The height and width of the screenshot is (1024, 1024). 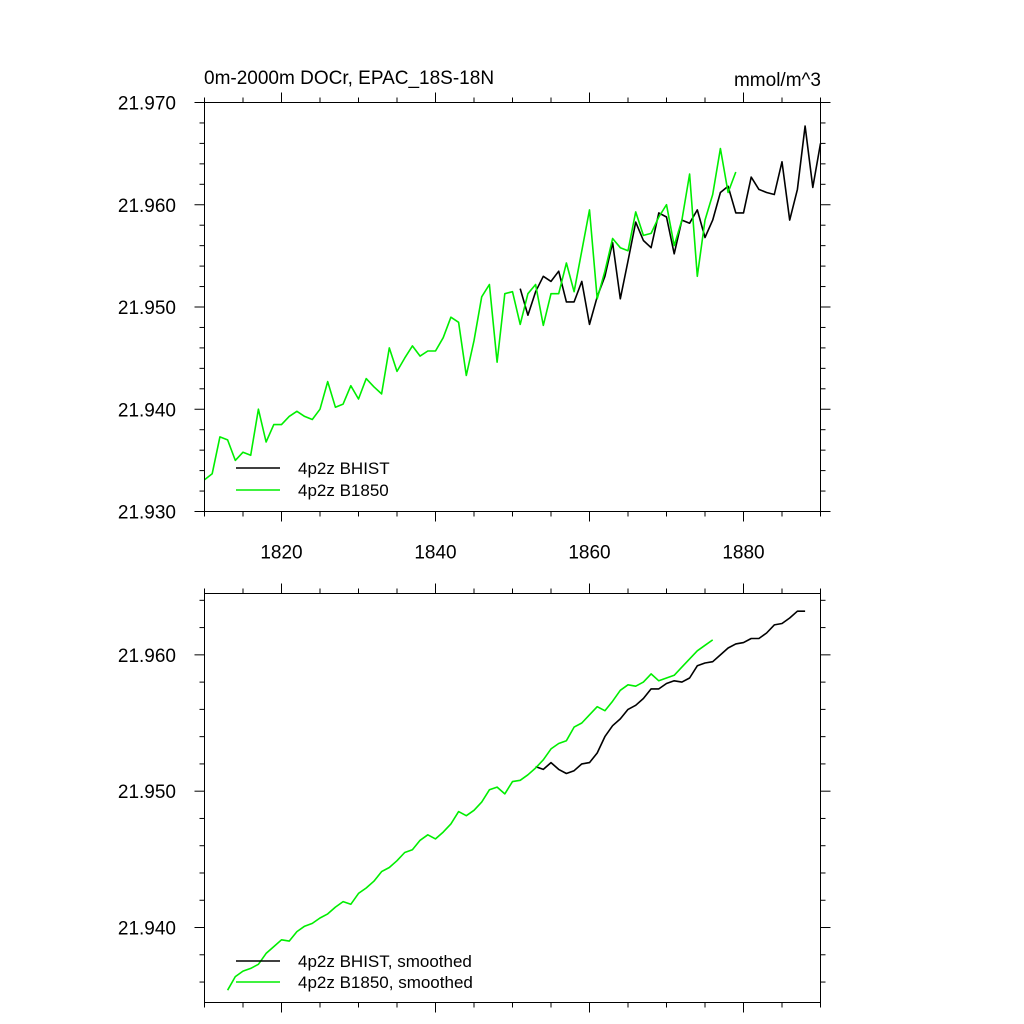 What do you see at coordinates (343, 490) in the screenshot?
I see `legend-label-1: 4p2z B1850` at bounding box center [343, 490].